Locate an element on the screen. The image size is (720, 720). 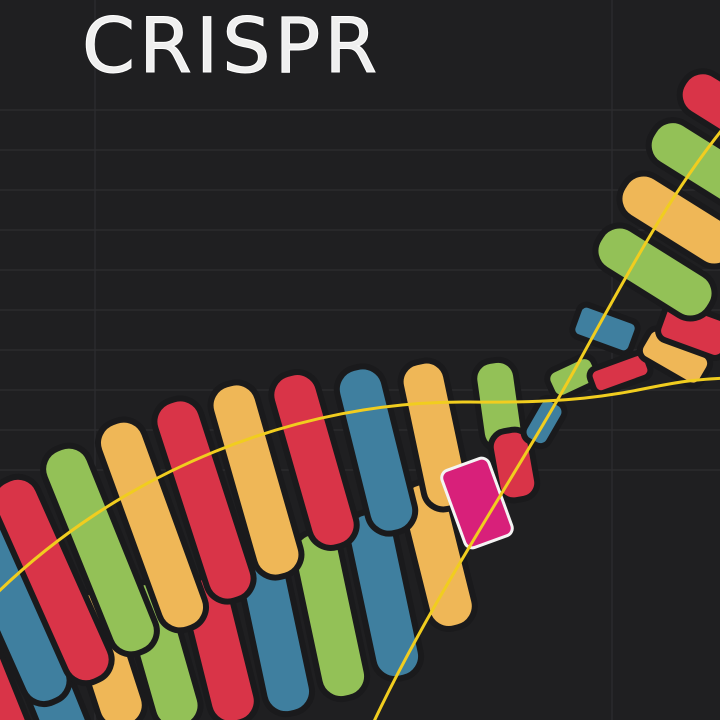
crispr-title: CRISPR is located at coordinates (231, 45).